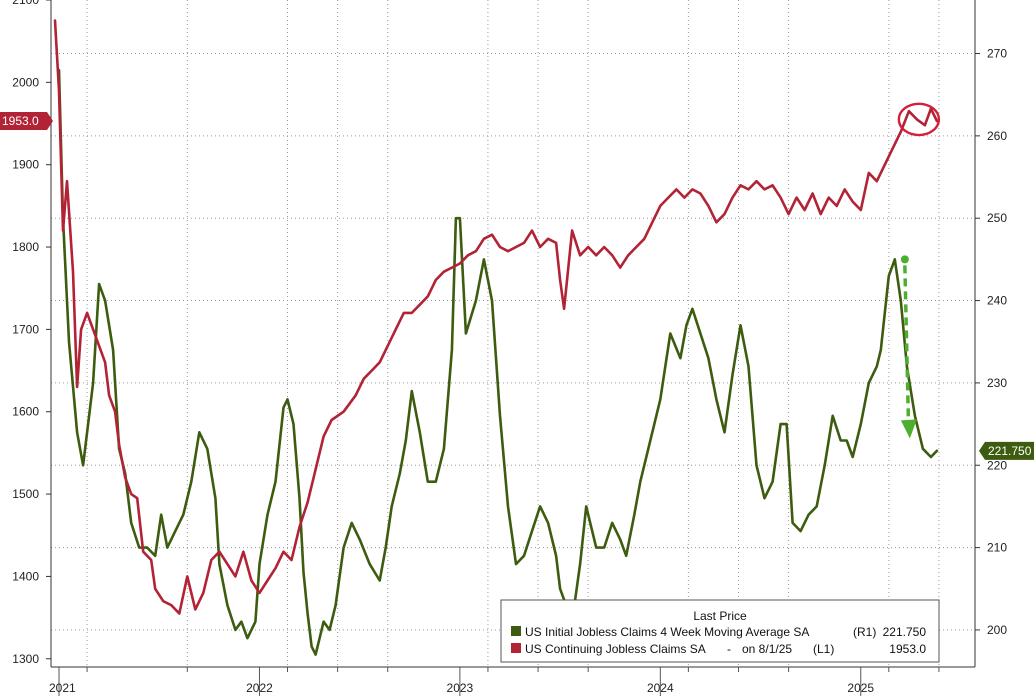 Image resolution: width=1034 pixels, height=696 pixels. Describe the element at coordinates (997, 301) in the screenshot. I see `right-axis-tick-label: 240` at that location.